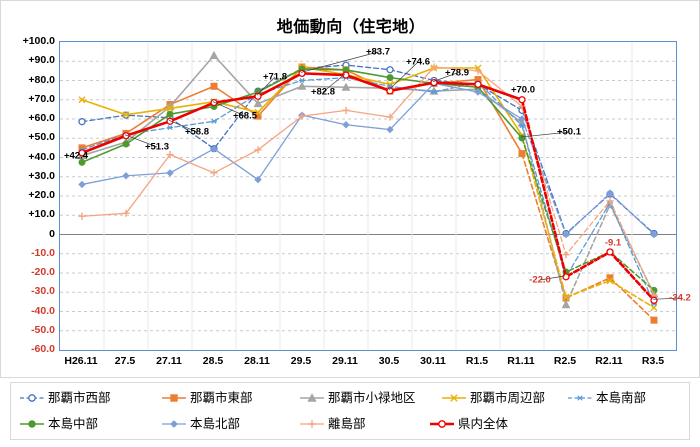 Image resolution: width=700 pixels, height=447 pixels. What do you see at coordinates (332, 424) in the screenshot?
I see `legend-item-離島部: 離島部` at bounding box center [332, 424].